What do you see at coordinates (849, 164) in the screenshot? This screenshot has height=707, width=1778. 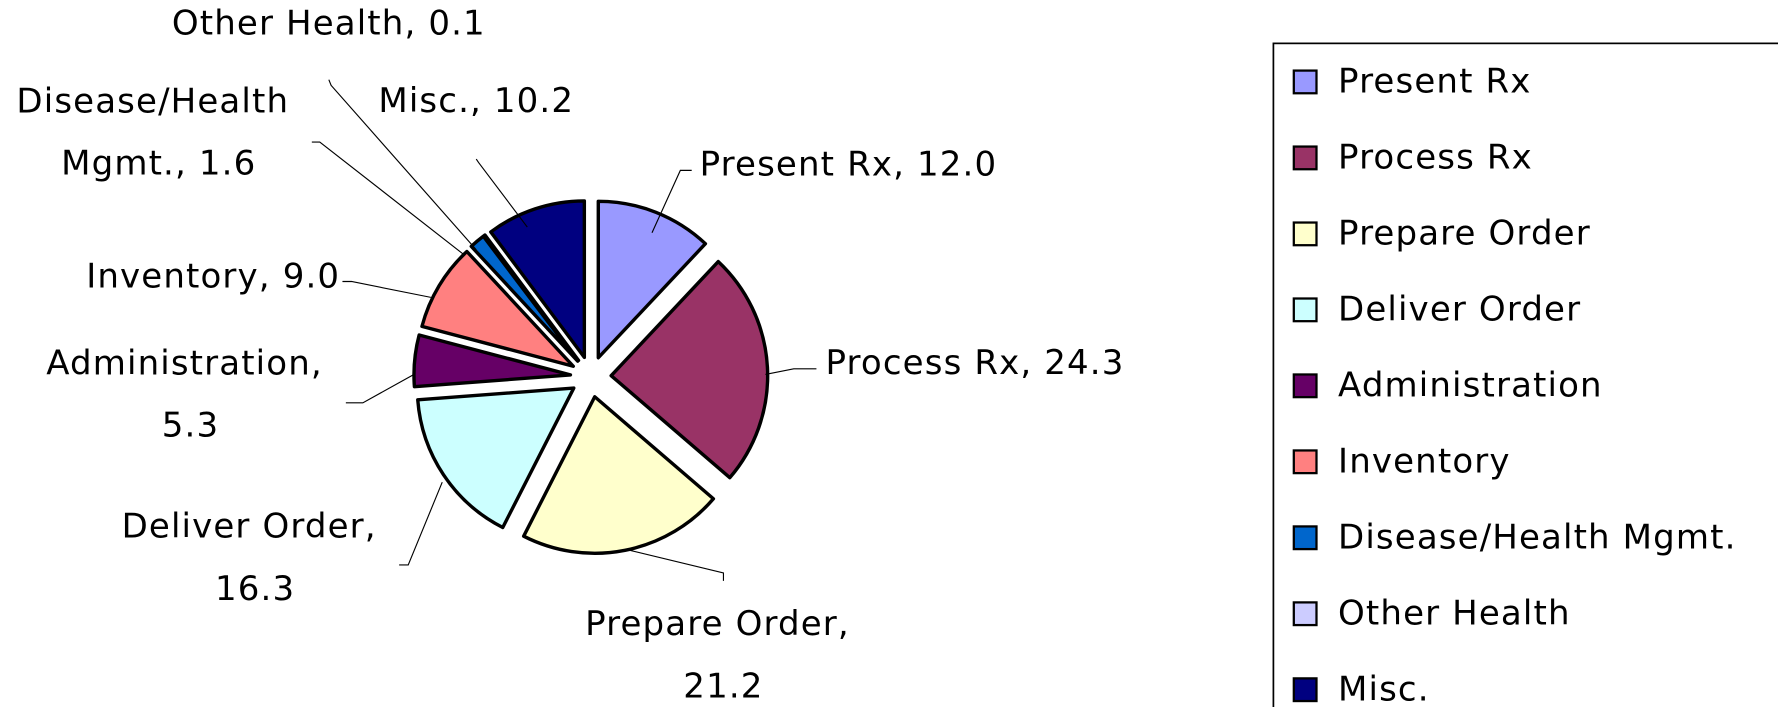 I see `data-label: Present Rx, 12.0` at bounding box center [849, 164].